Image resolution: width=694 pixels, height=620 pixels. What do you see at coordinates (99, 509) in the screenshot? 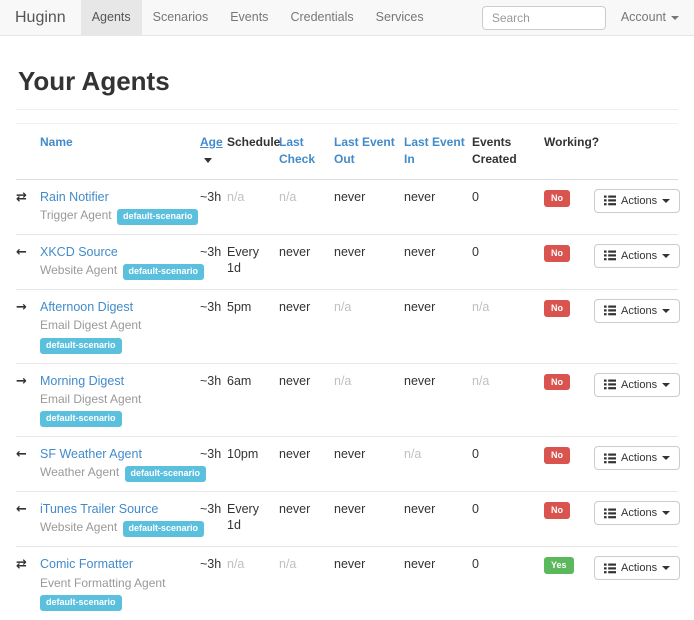
I see `agent-name-link: iTunes Trailer Source` at bounding box center [99, 509].